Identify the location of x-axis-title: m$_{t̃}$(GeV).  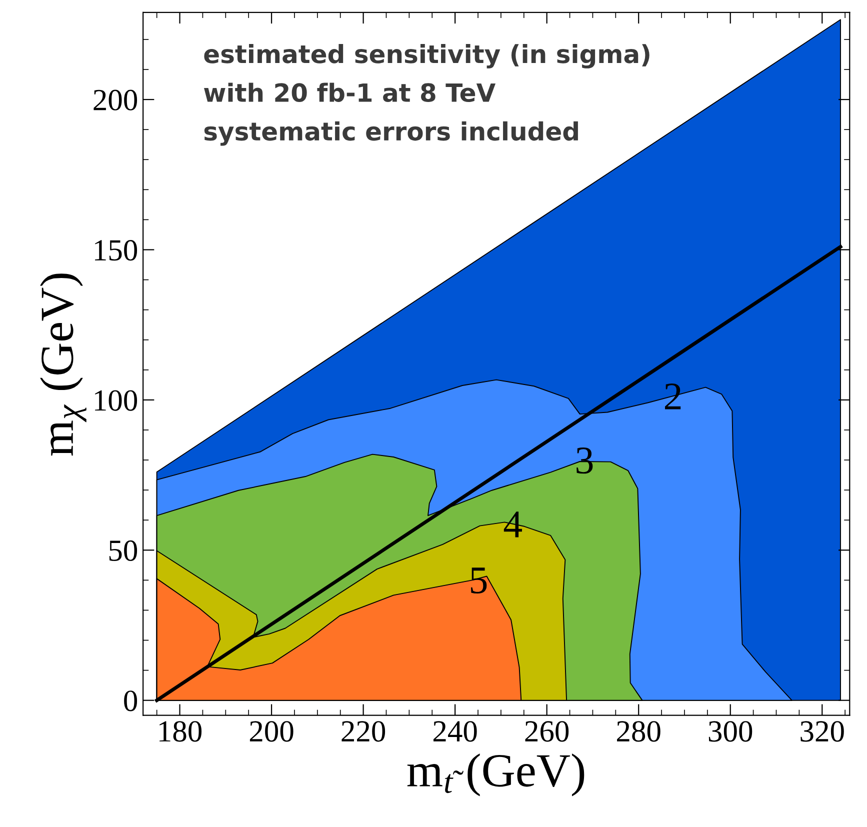
(495, 774).